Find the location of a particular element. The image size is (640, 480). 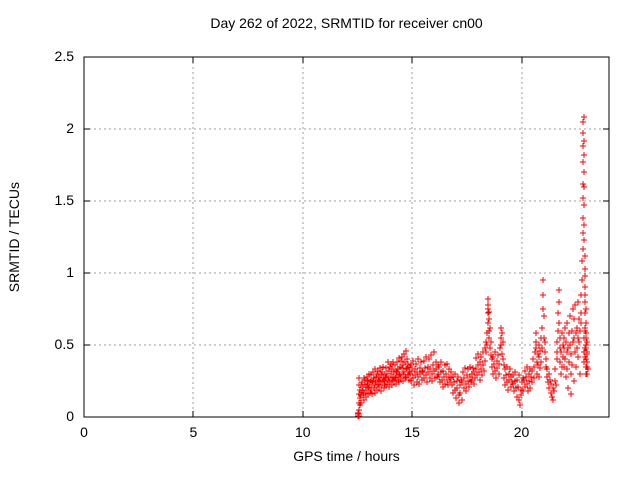

y-tick-label: 1 is located at coordinates (70, 272).